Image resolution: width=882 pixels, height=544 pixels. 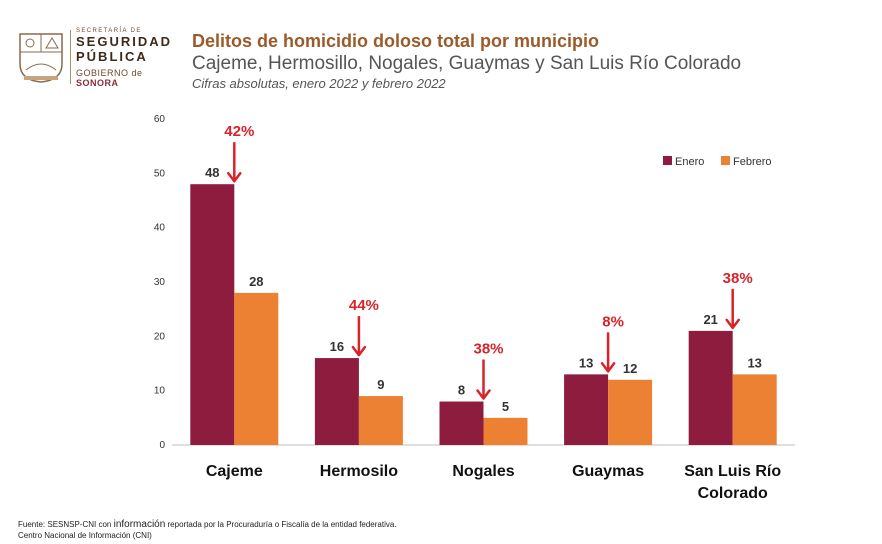 What do you see at coordinates (483, 471) in the screenshot?
I see `x-category-label: Nogales` at bounding box center [483, 471].